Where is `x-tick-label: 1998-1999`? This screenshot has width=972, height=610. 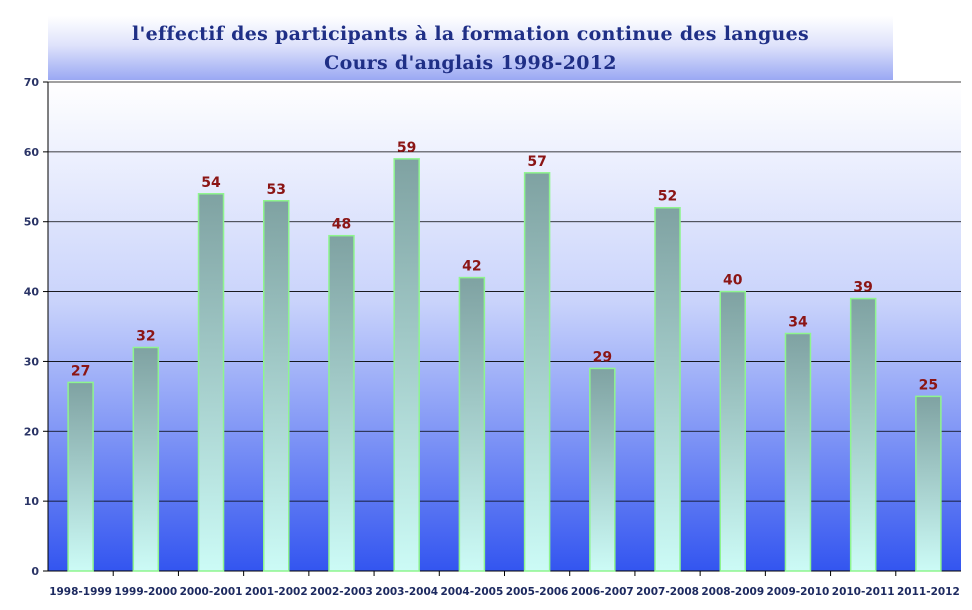 x-tick-label: 1998-1999 is located at coordinates (80, 592).